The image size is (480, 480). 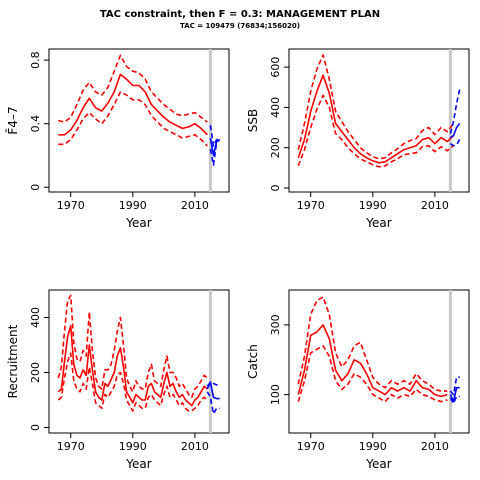 What do you see at coordinates (253, 361) in the screenshot?
I see `y-axis-label: Catch` at bounding box center [253, 361].